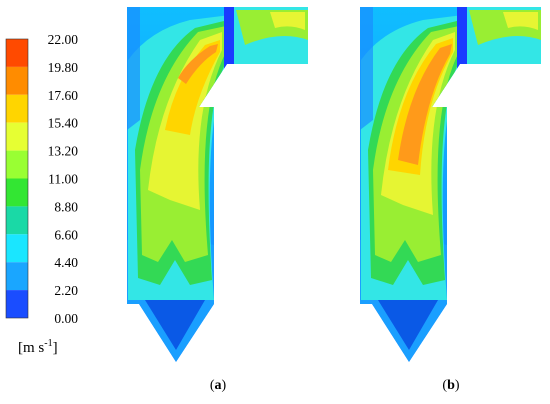 This screenshot has width=550, height=404. Describe the element at coordinates (63, 67) in the screenshot. I see `colorbar-tick-label: 19.80` at that location.